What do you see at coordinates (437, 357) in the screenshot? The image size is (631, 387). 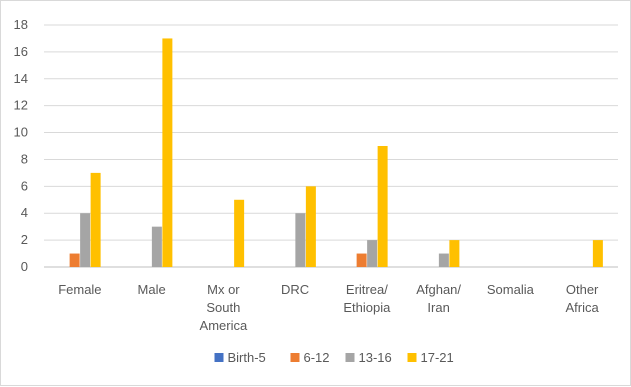 I see `legend-label: 17-21` at bounding box center [437, 357].